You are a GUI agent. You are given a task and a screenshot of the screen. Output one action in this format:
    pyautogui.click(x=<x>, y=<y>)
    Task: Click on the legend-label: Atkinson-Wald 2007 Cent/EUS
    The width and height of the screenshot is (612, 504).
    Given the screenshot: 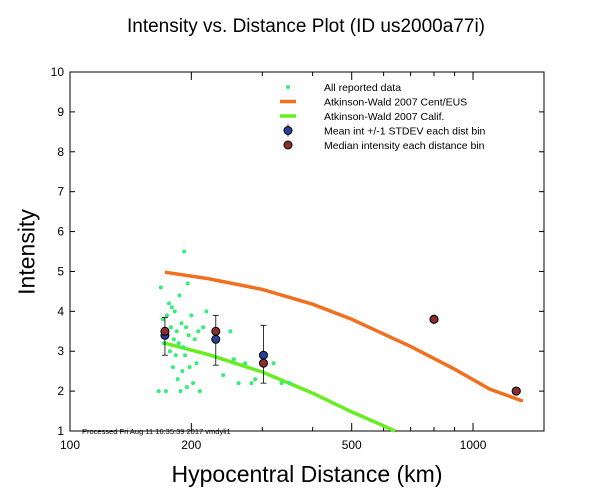 What is the action you would take?
    pyautogui.click(x=395, y=103)
    